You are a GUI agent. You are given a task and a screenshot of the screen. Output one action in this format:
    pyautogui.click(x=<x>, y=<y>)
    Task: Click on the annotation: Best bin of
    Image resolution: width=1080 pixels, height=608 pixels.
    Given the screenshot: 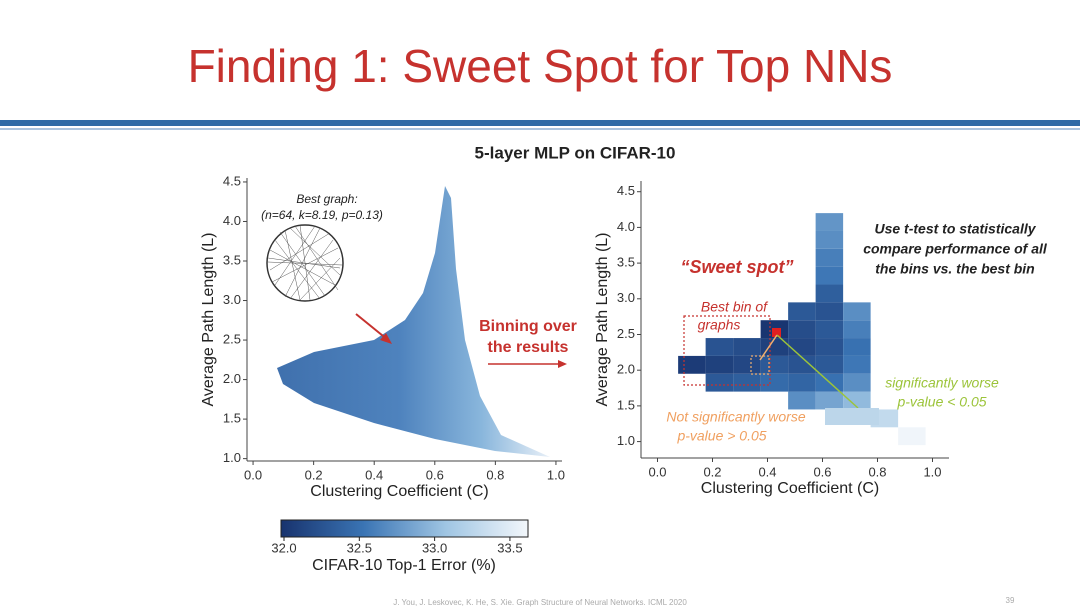 What is the action you would take?
    pyautogui.click(x=735, y=307)
    